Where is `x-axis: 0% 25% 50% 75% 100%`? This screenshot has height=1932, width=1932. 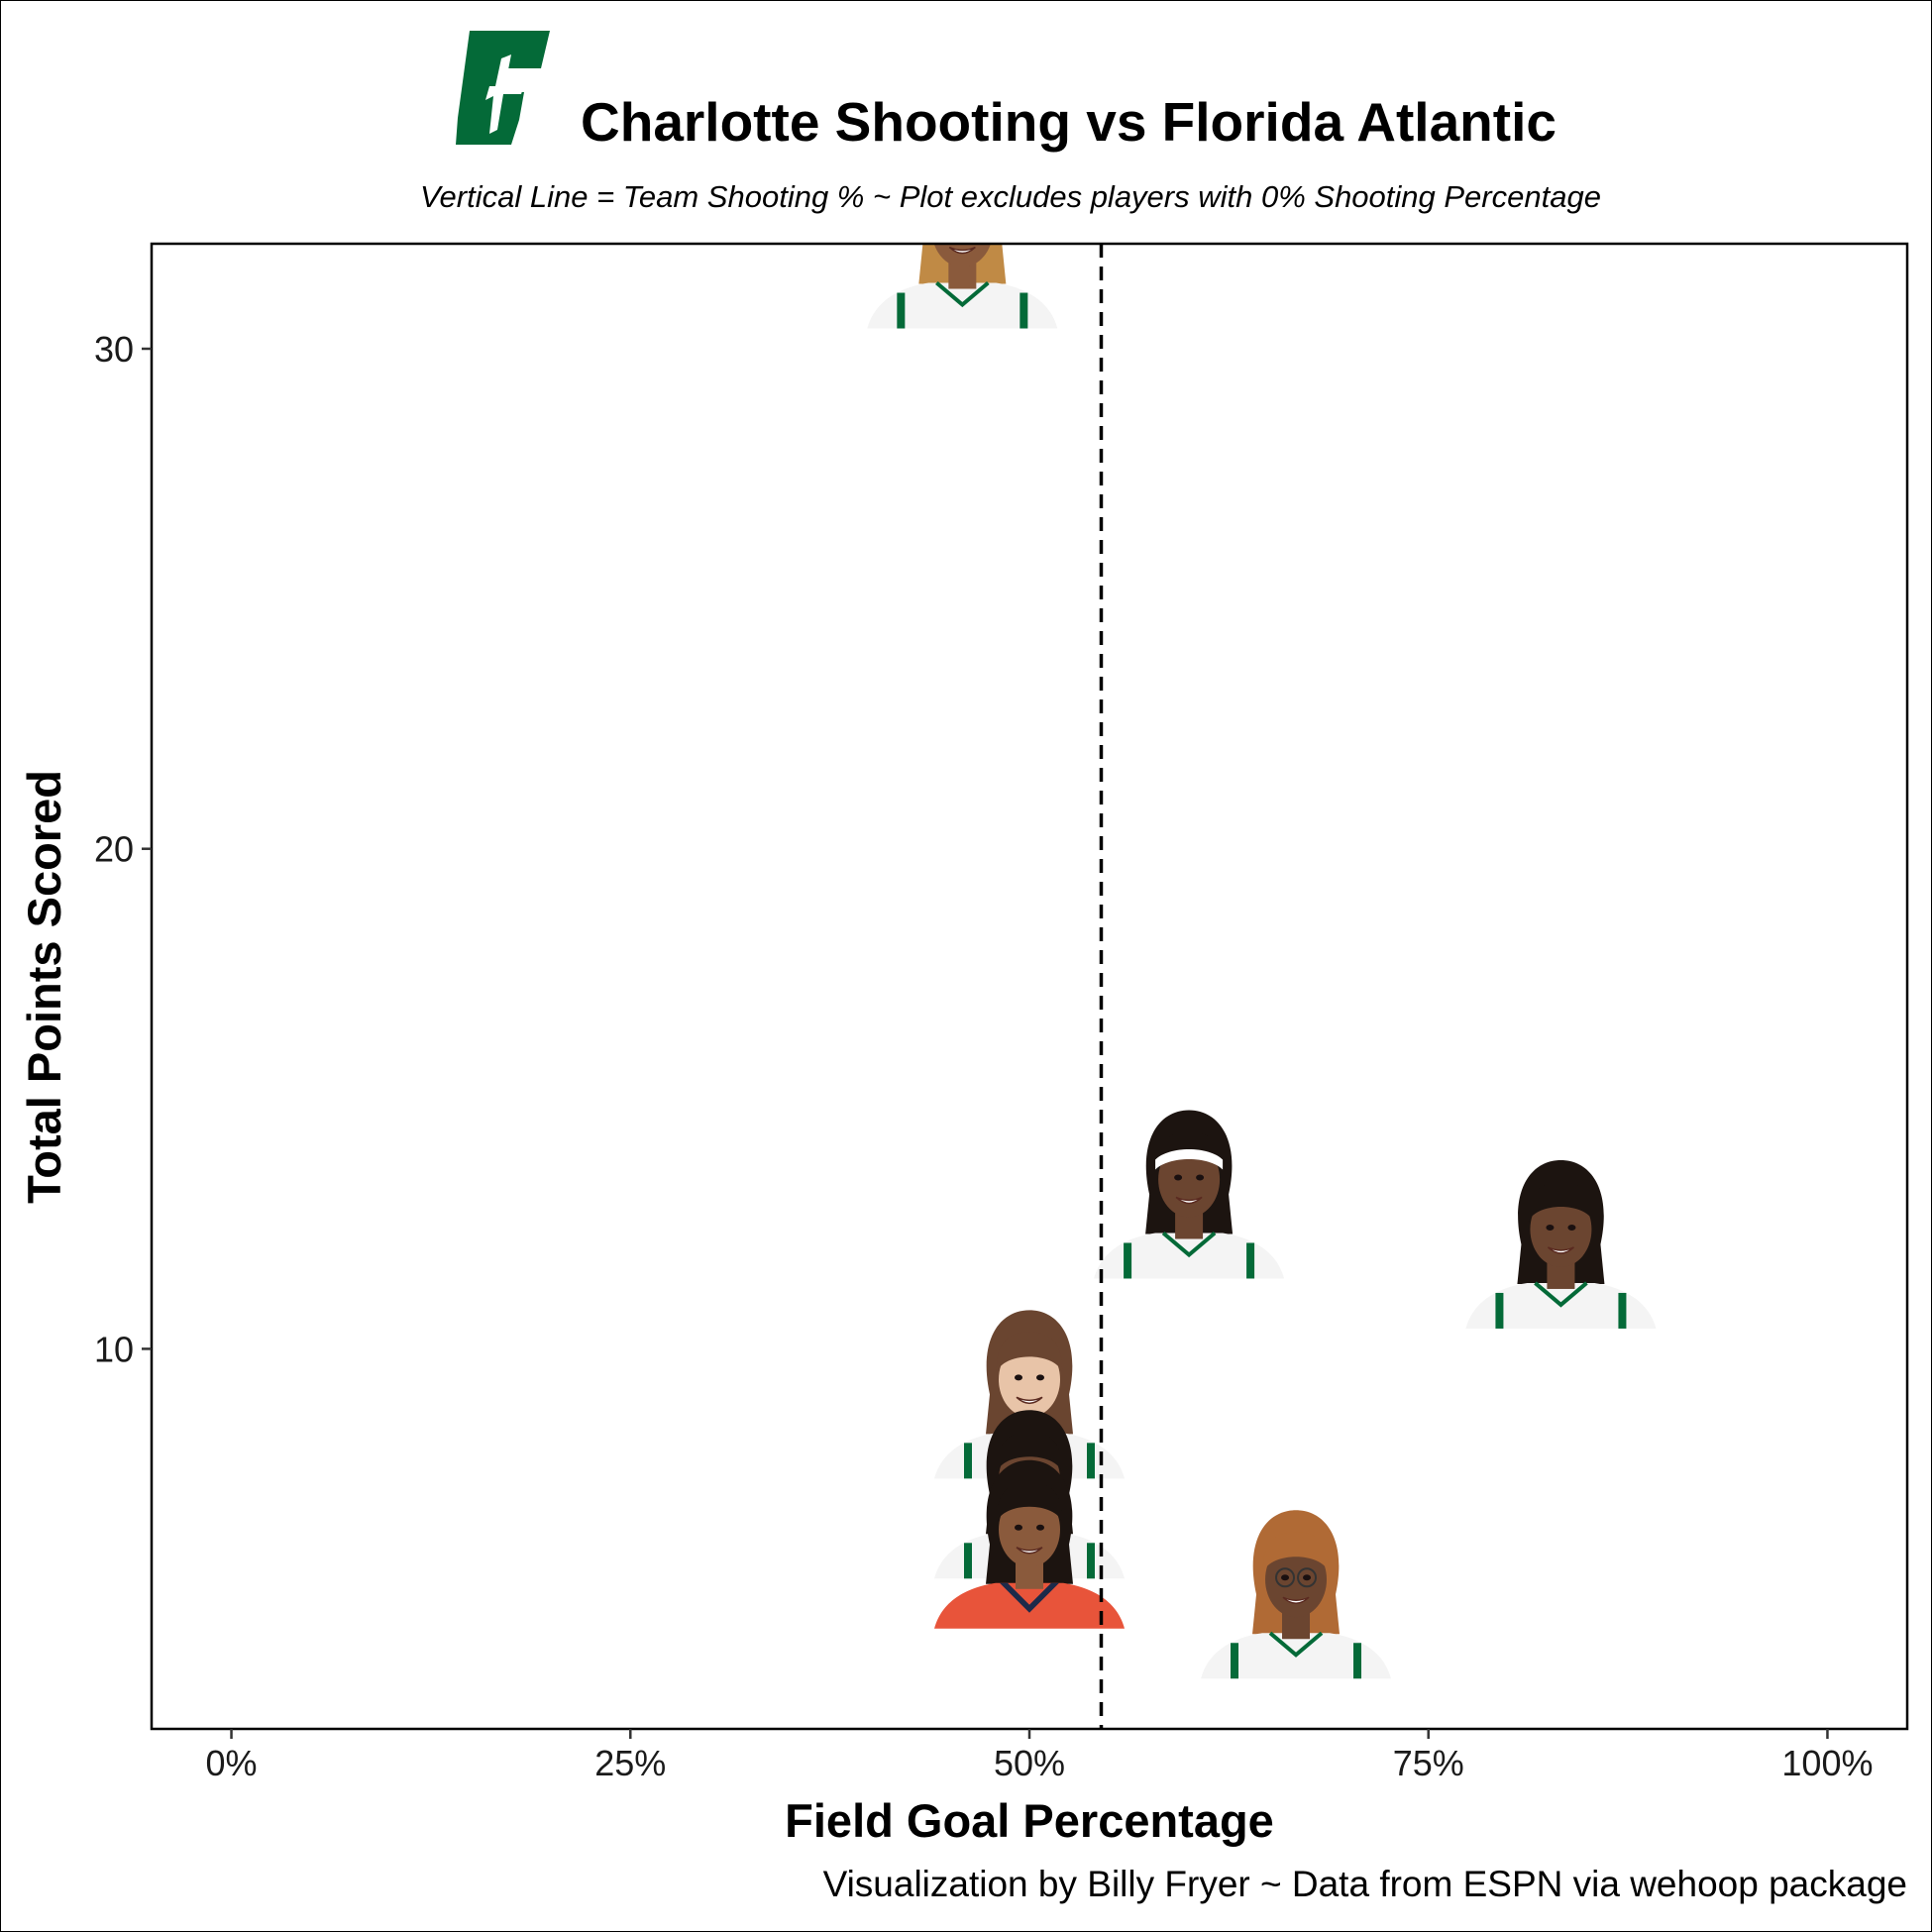
x-axis: 0% 25% 50% 75% 100% is located at coordinates (1039, 1756).